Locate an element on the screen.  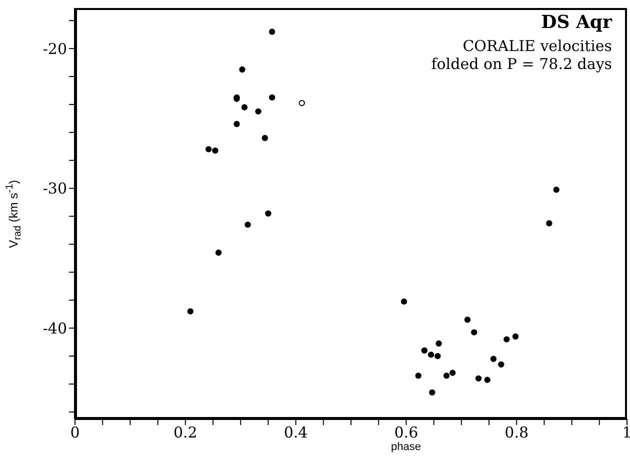
chart-title: DS Aqr is located at coordinates (576, 22).